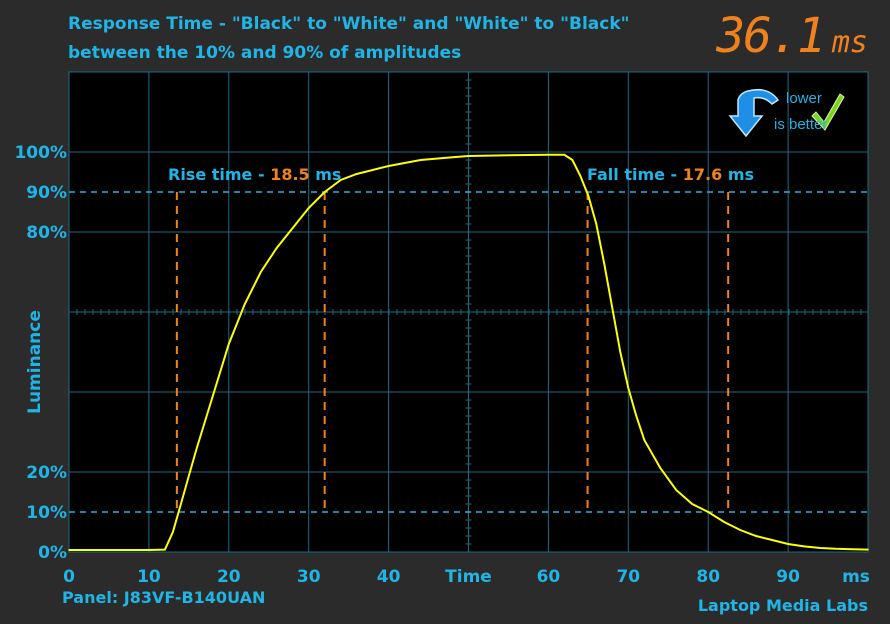  What do you see at coordinates (628, 577) in the screenshot?
I see `x-tick-label: 70` at bounding box center [628, 577].